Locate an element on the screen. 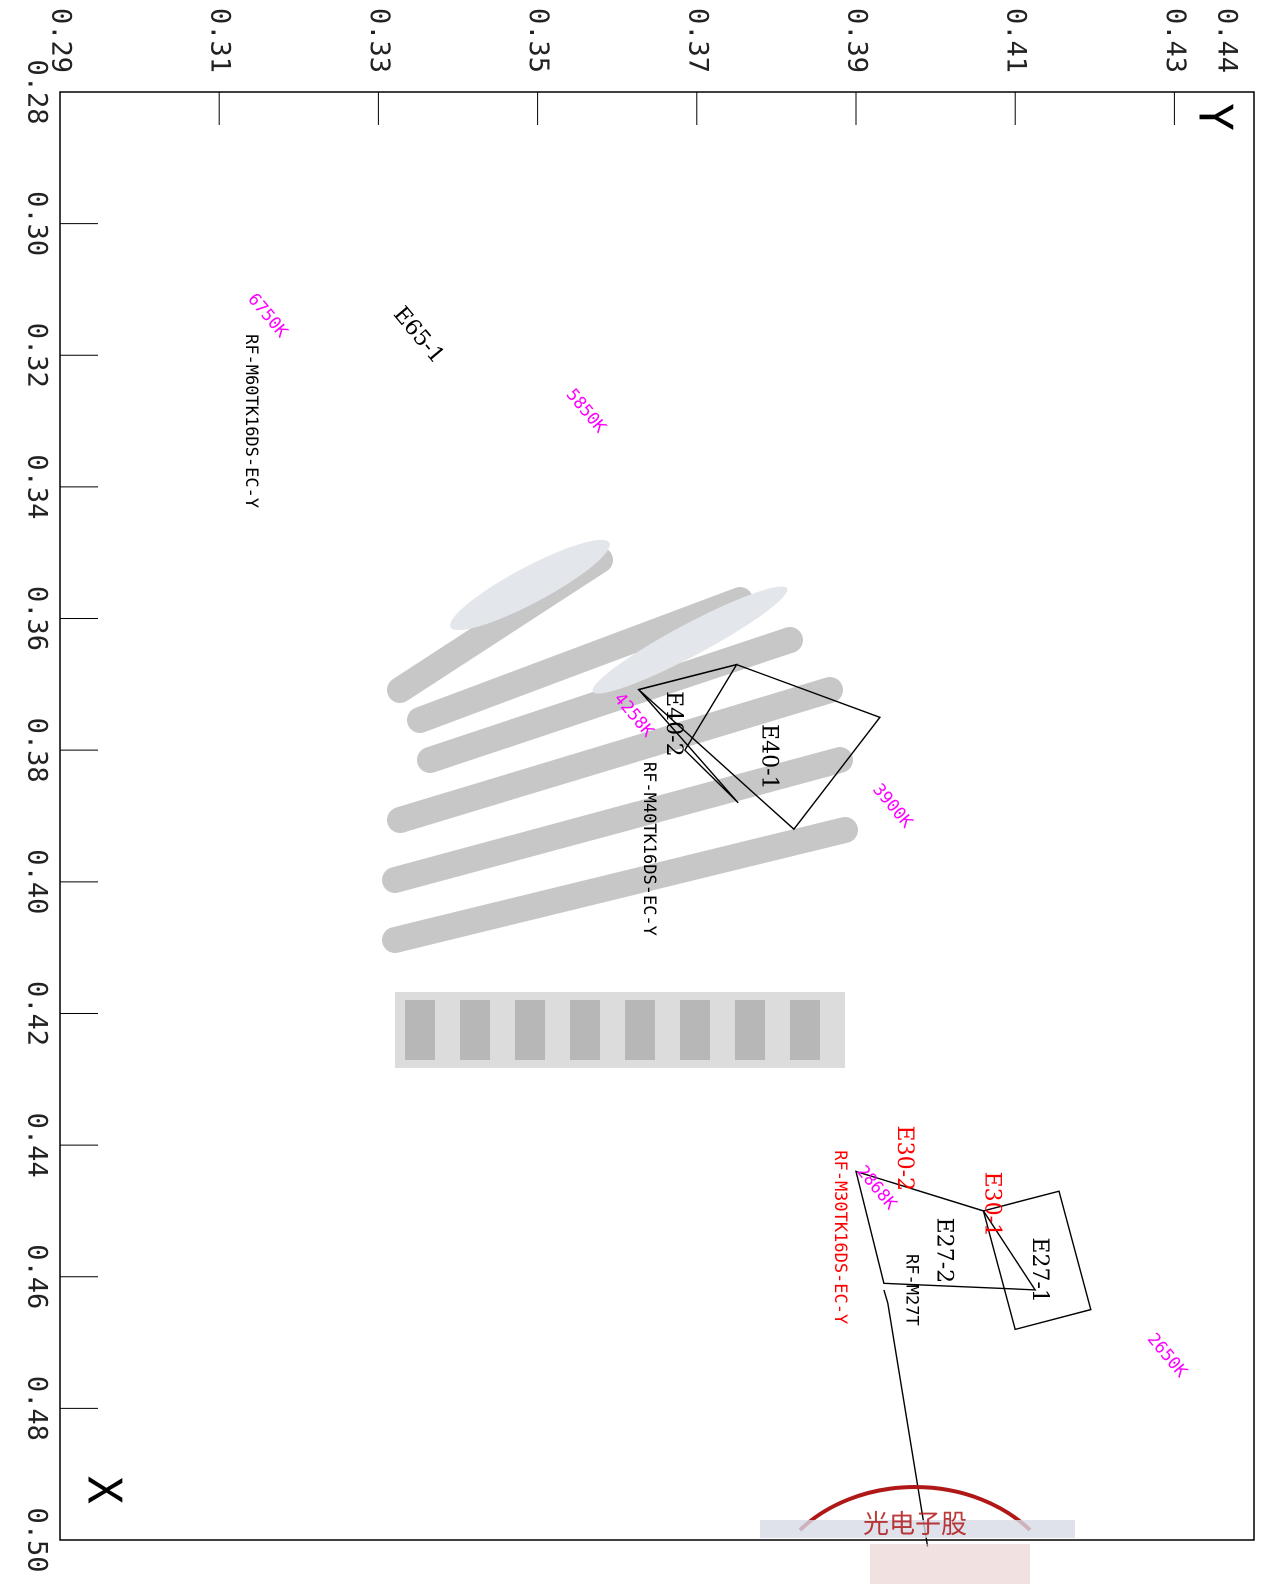 Image resolution: width=1276 pixels, height=1590 pixels. x-tick-label: 0.36 is located at coordinates (37, 618).